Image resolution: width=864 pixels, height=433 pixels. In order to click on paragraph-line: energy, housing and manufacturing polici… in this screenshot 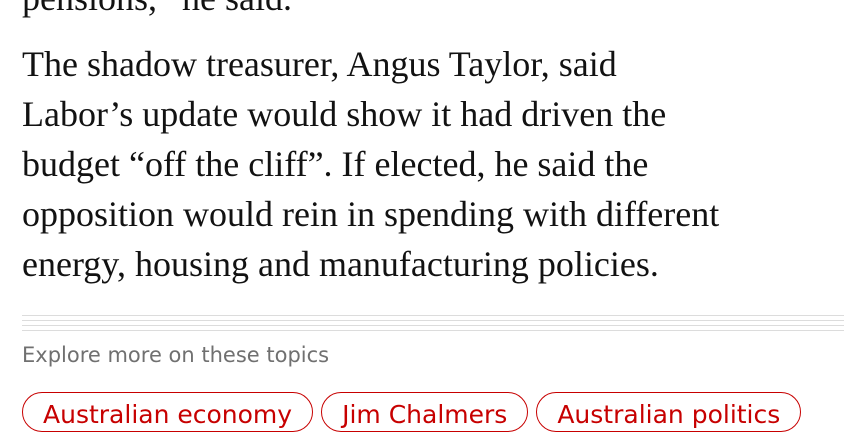, I will do `click(340, 264)`.